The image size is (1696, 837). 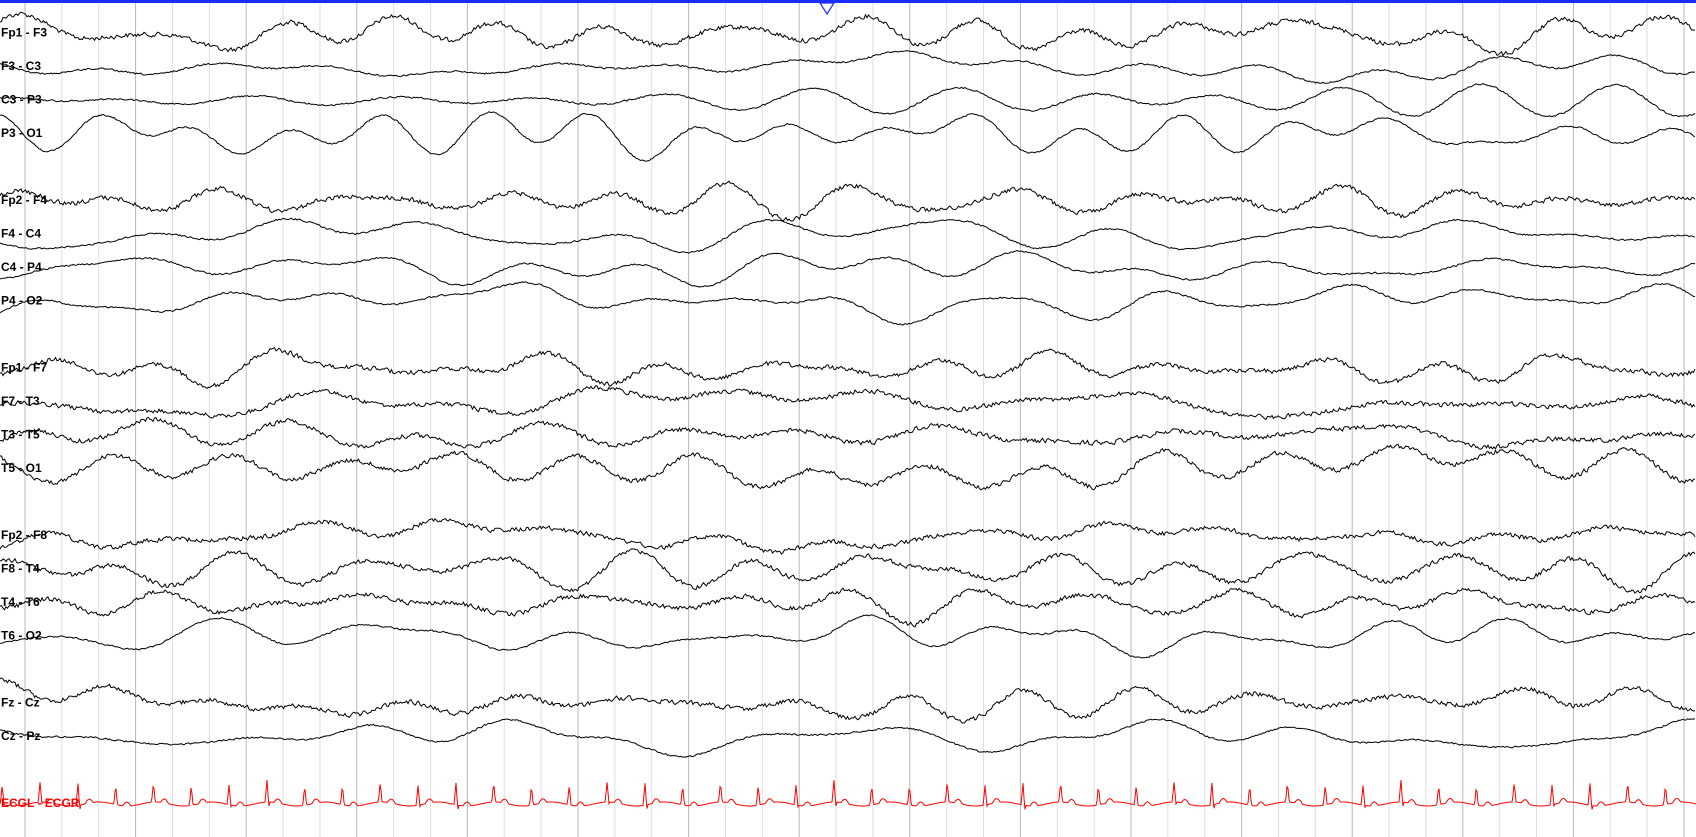 What do you see at coordinates (24, 535) in the screenshot?
I see `channel-label: Fp2 - F8` at bounding box center [24, 535].